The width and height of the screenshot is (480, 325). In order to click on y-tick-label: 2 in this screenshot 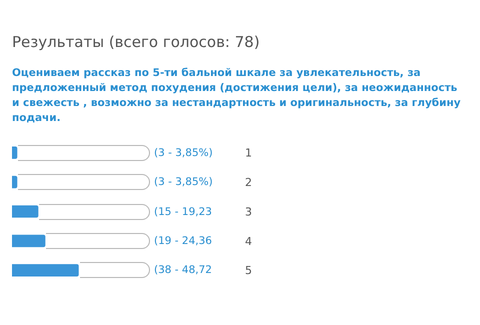, I will do `click(248, 182)`.